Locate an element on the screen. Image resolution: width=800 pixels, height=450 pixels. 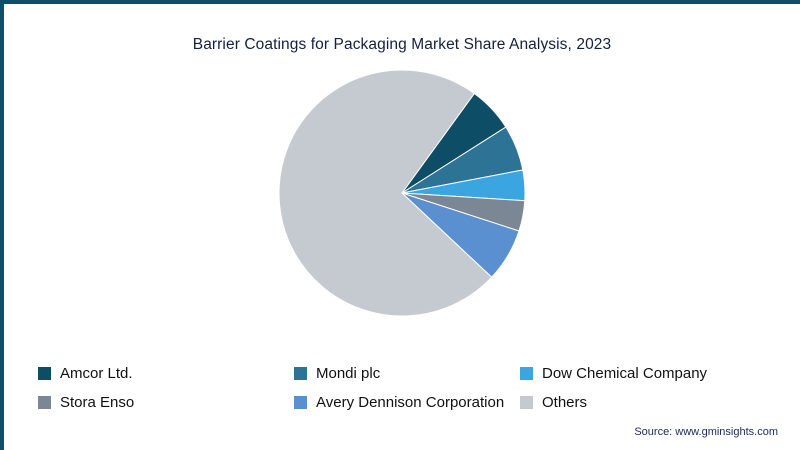
source-attribution: Source: www.gminsights.com is located at coordinates (706, 432).